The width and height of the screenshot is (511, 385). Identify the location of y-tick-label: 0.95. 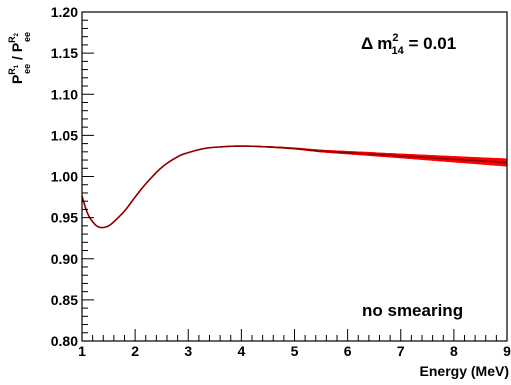
(64, 218).